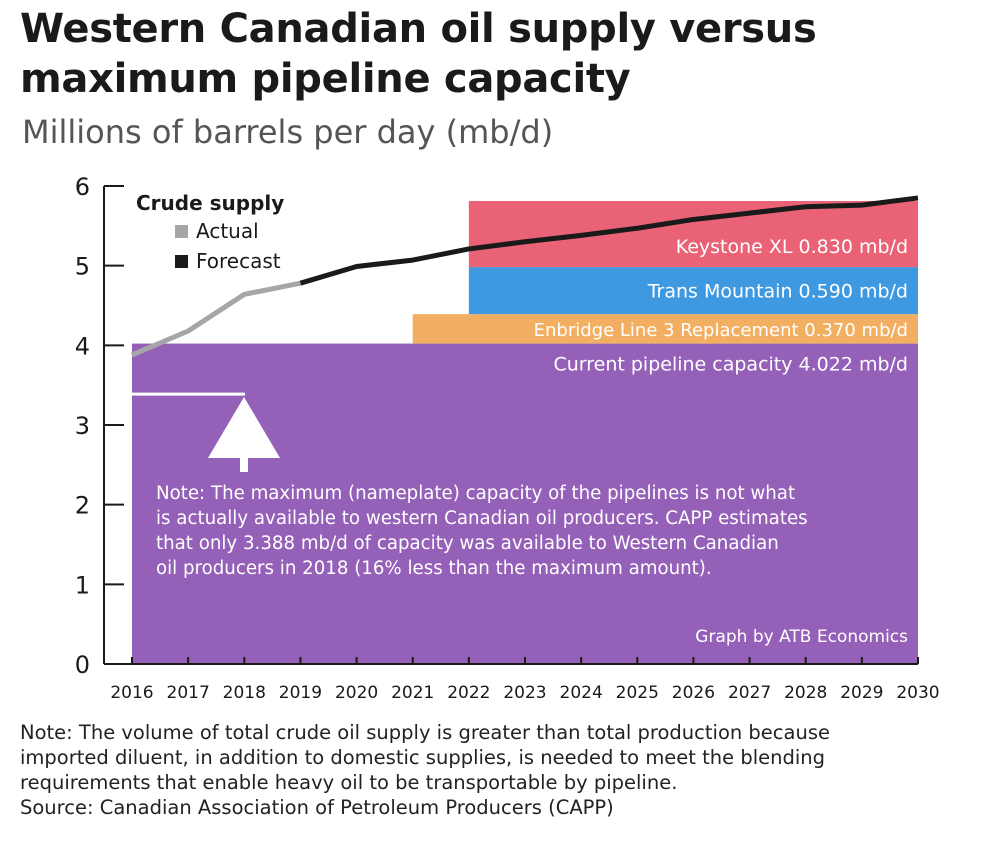 This screenshot has height=846, width=1000. Describe the element at coordinates (581, 693) in the screenshot. I see `x-tick-label-2024: 2024` at that location.